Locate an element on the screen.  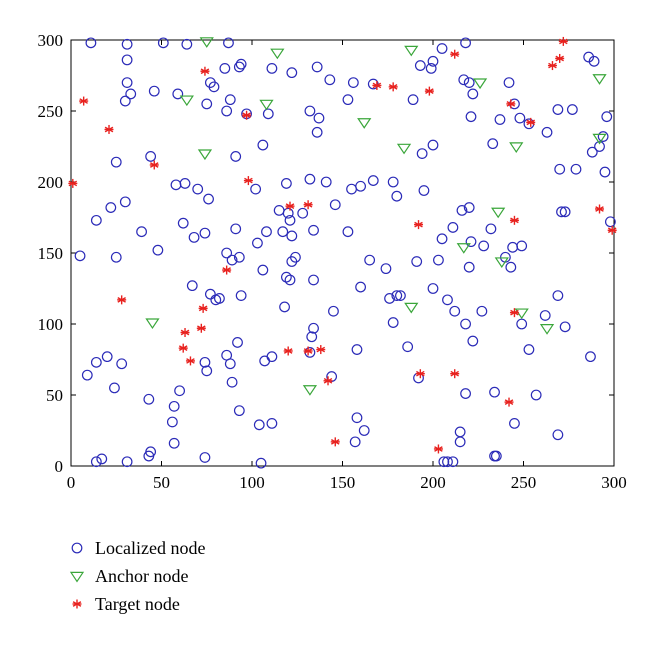
y-tick-label: 250 is located at coordinates (51, 111).